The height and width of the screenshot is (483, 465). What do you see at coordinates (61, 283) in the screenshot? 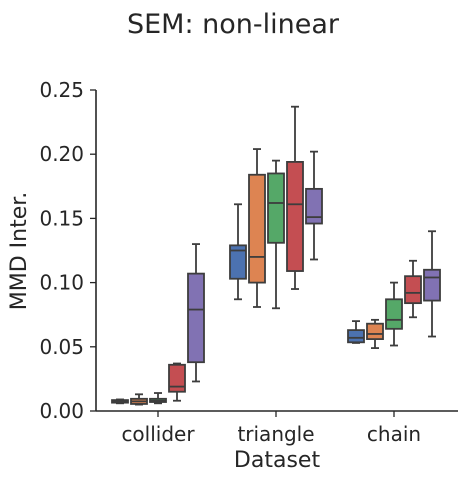
I see `y-tick-label: 0.10` at bounding box center [61, 283].